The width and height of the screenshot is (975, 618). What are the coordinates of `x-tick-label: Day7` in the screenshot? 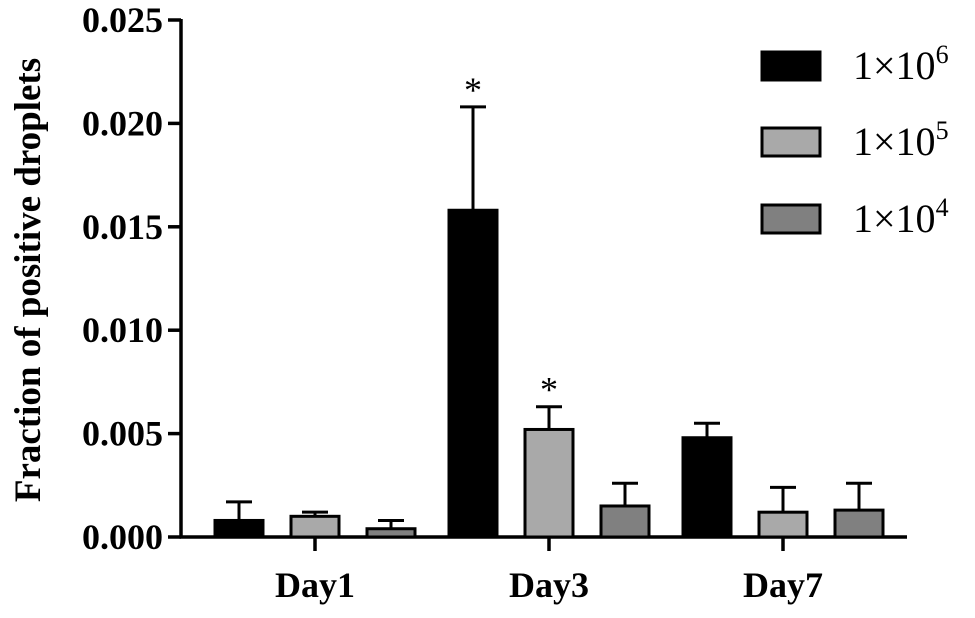 It's located at (783, 585).